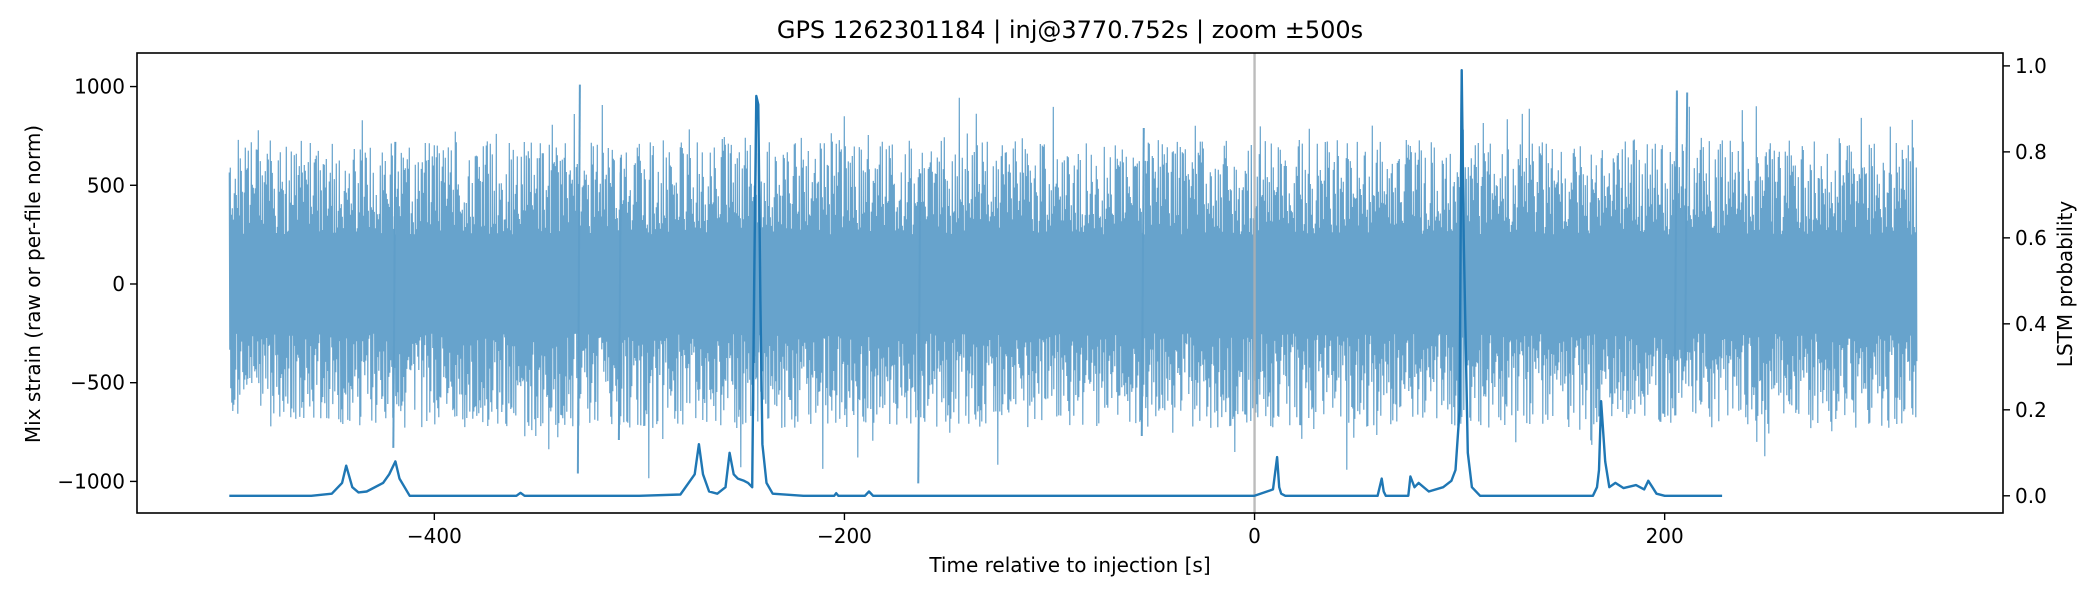 Image resolution: width=2100 pixels, height=600 pixels. What do you see at coordinates (2031, 152) in the screenshot?
I see `y2-tick-label: 0.8` at bounding box center [2031, 152].